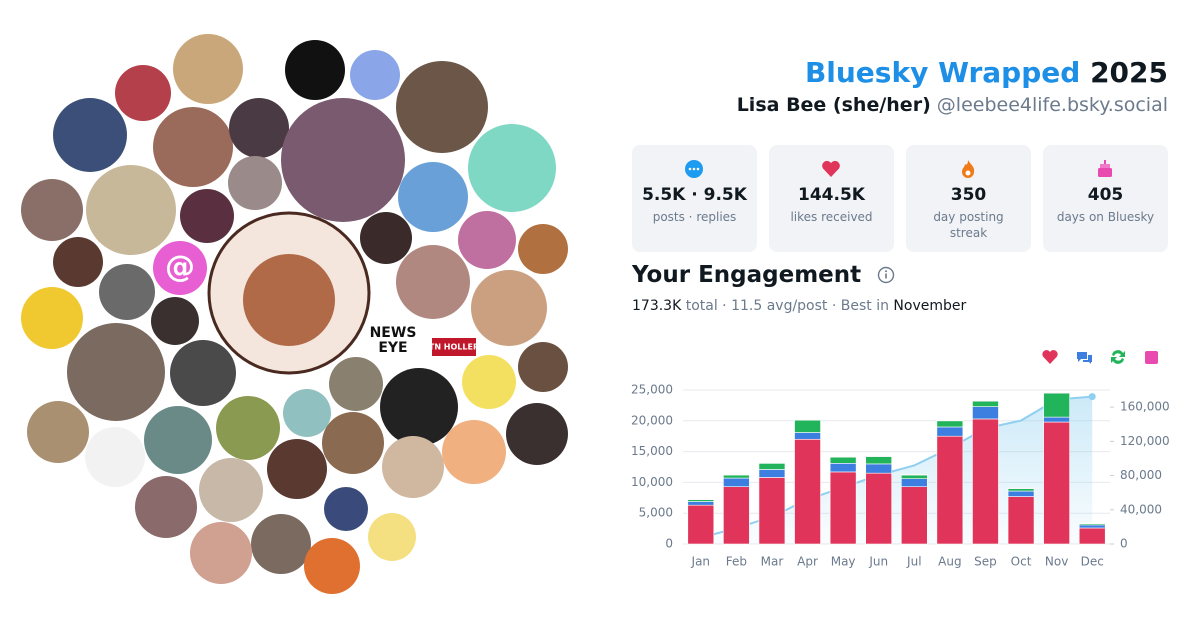 This screenshot has height=630, width=1200. What do you see at coordinates (878, 562) in the screenshot?
I see `x-tick-label: Jun` at bounding box center [878, 562].